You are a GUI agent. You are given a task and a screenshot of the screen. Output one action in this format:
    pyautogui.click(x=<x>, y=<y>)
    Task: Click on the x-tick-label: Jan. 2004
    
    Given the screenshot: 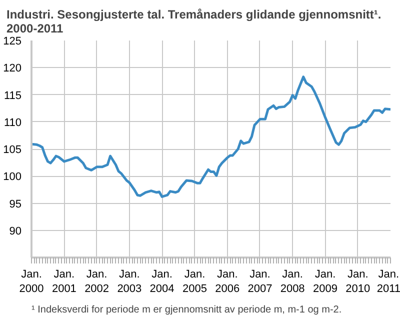 What is the action you would take?
    pyautogui.click(x=162, y=281)
    